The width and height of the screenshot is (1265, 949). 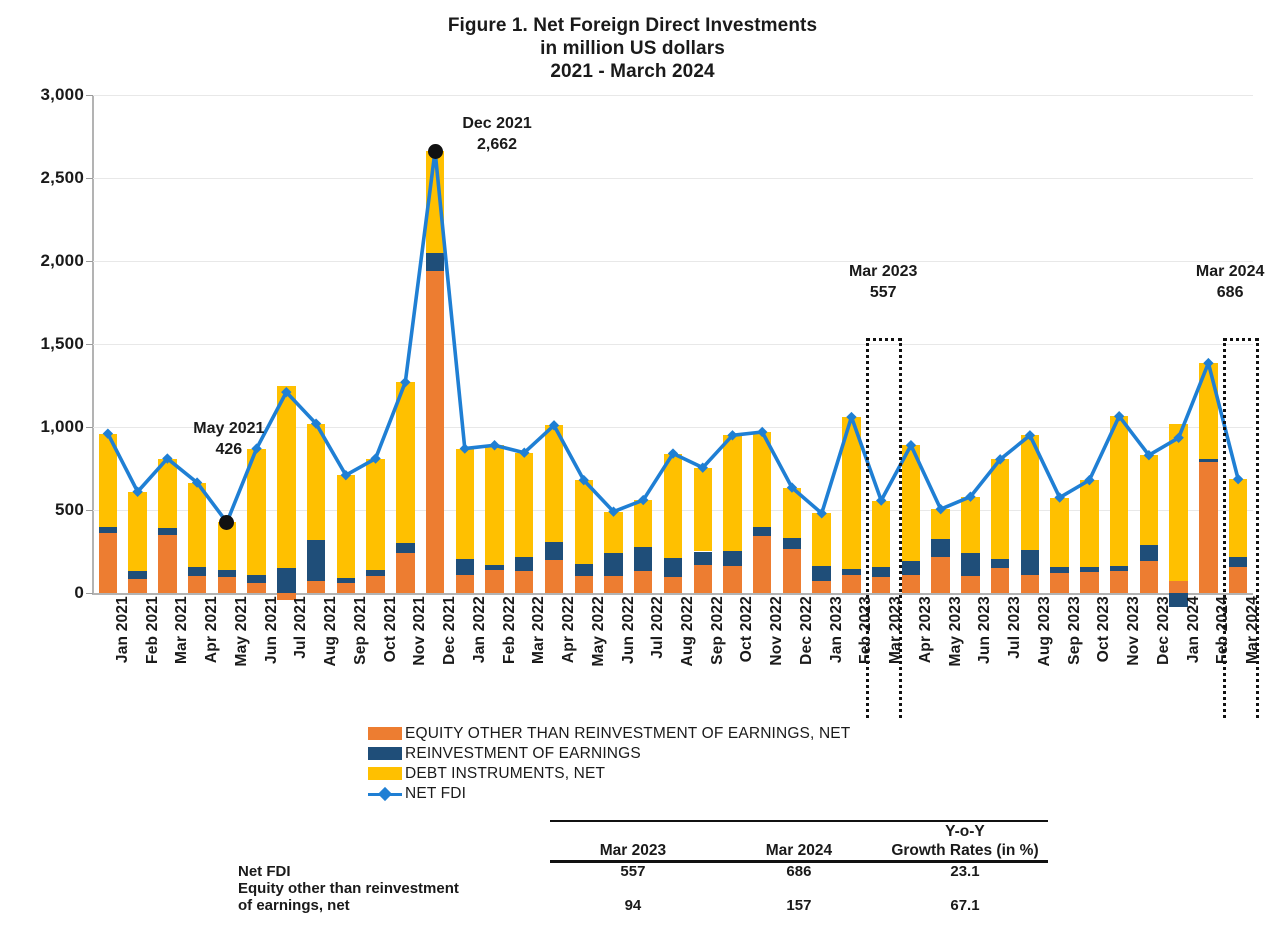 I want to click on x-tick-label: Aug 2021, so click(x=331, y=631).